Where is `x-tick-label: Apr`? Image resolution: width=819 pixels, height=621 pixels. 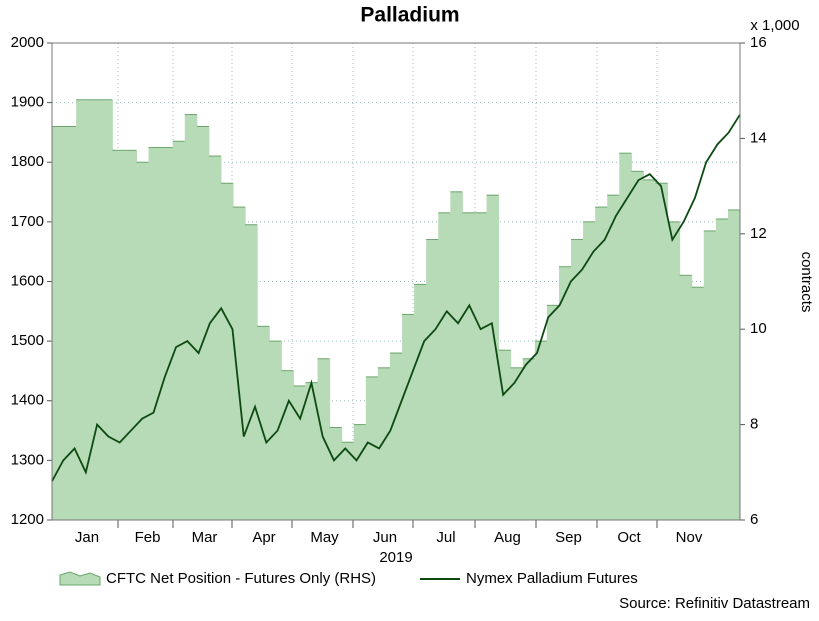 x-tick-label: Apr is located at coordinates (263, 537).